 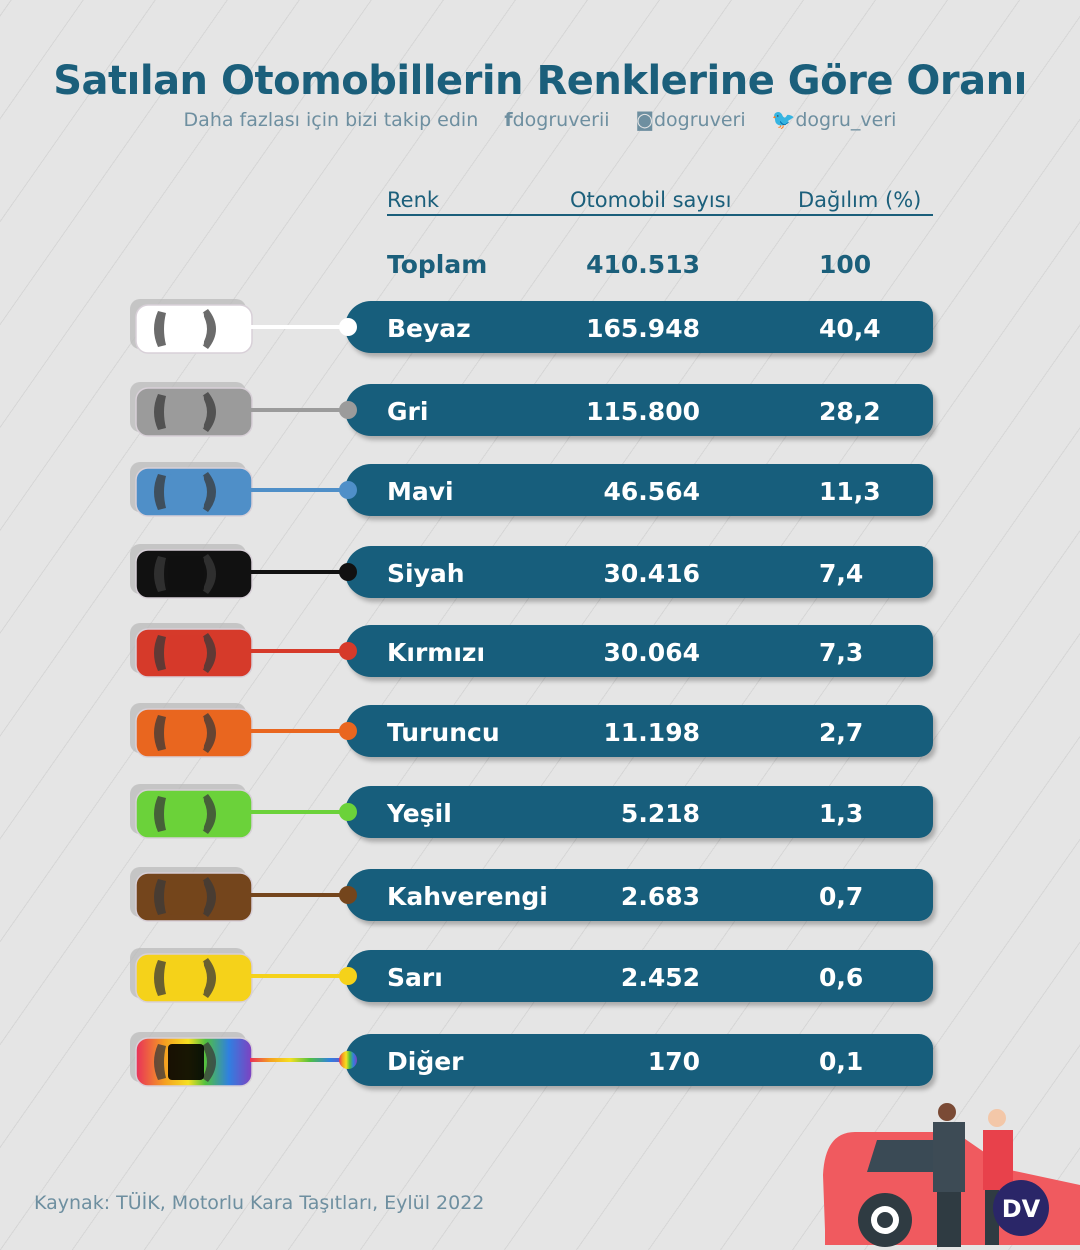 I want to click on color-name: Yeşil, so click(x=419, y=813).